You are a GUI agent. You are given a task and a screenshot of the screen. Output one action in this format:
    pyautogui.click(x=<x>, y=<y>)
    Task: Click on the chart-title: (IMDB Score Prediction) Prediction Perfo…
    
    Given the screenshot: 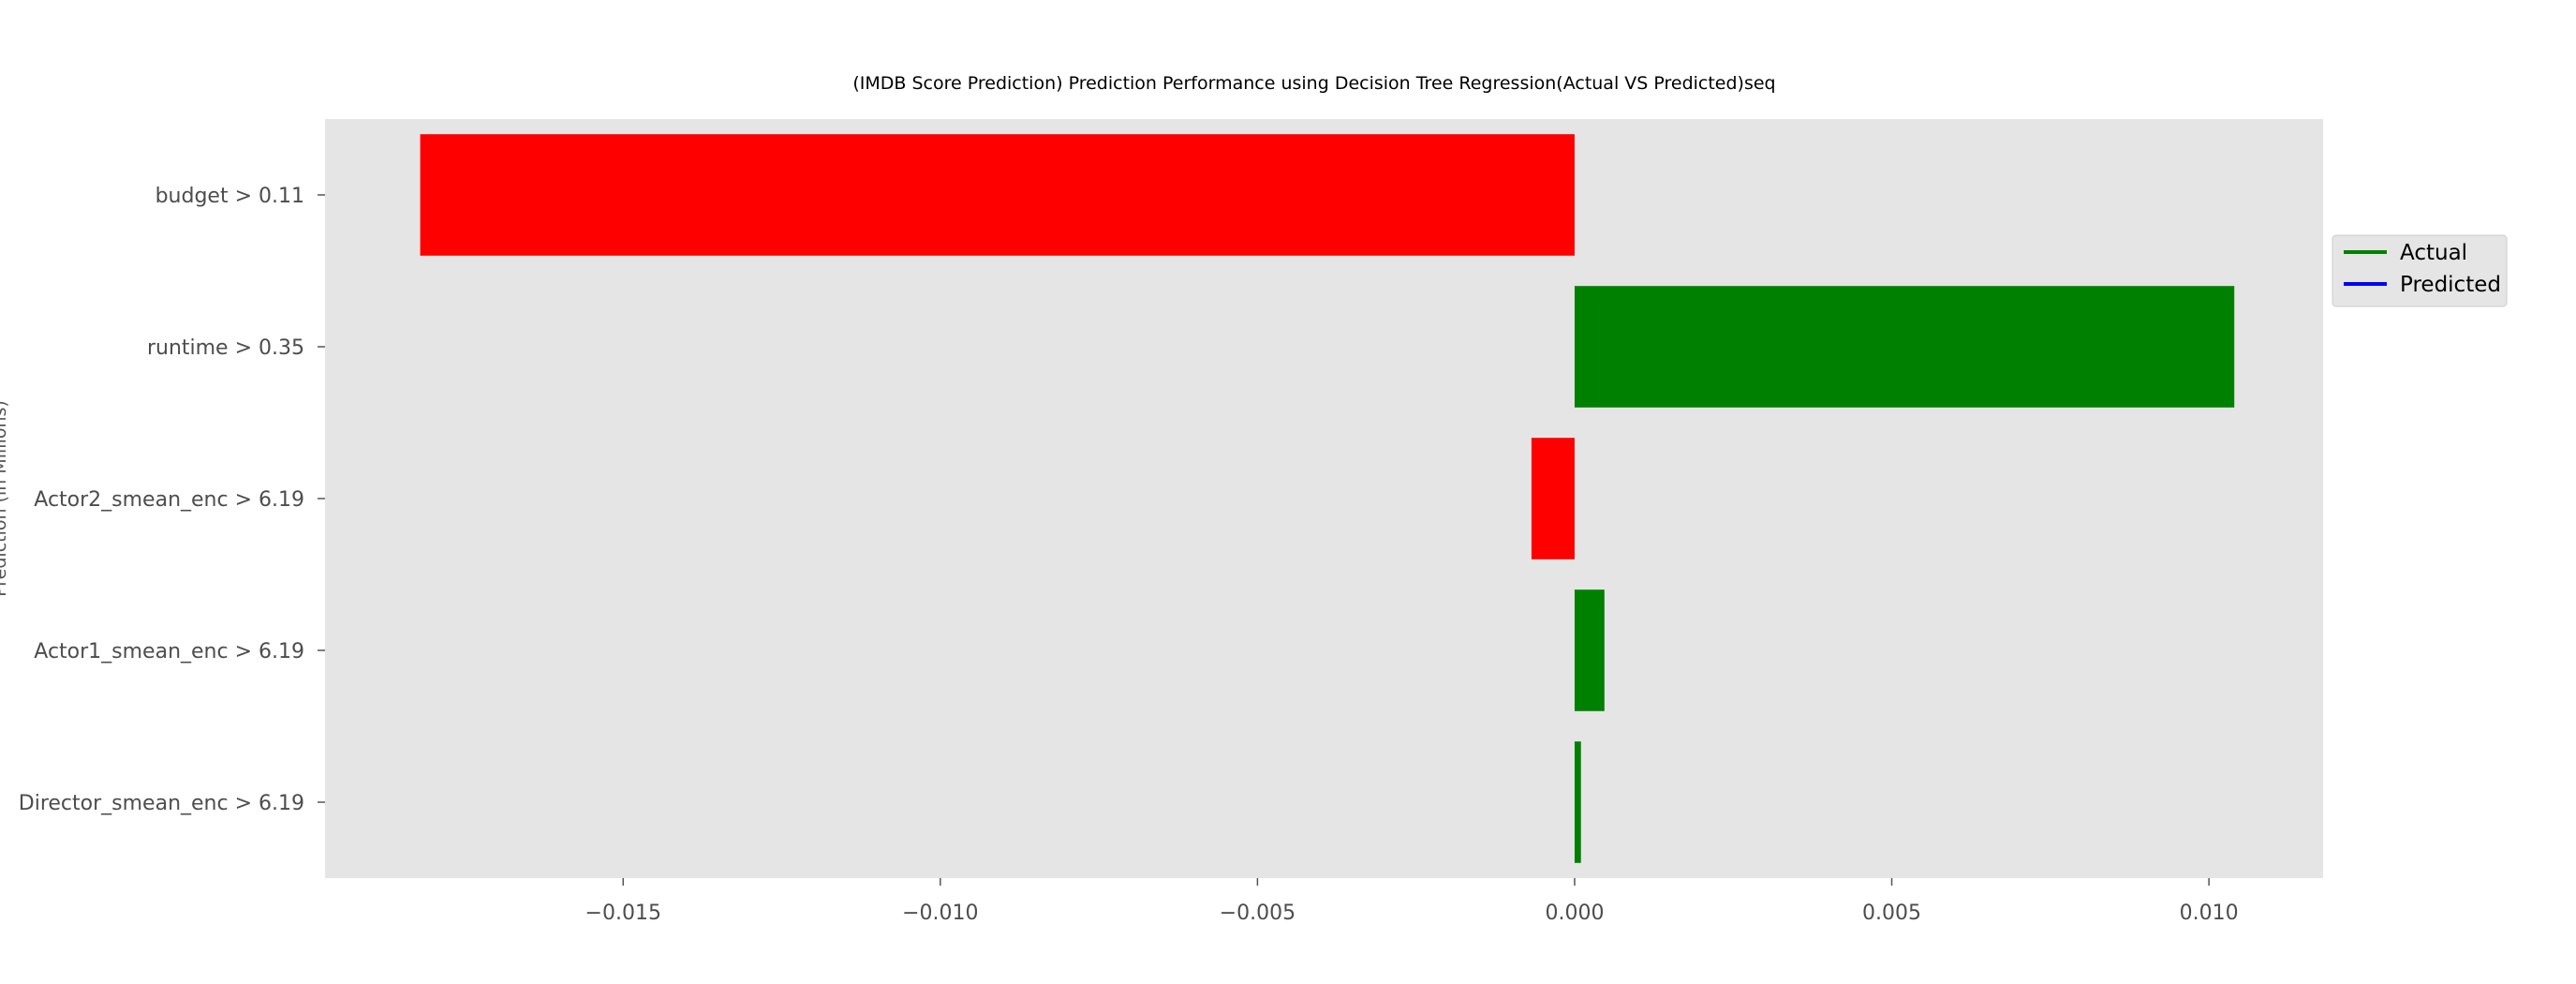 What is the action you would take?
    pyautogui.click(x=1313, y=84)
    